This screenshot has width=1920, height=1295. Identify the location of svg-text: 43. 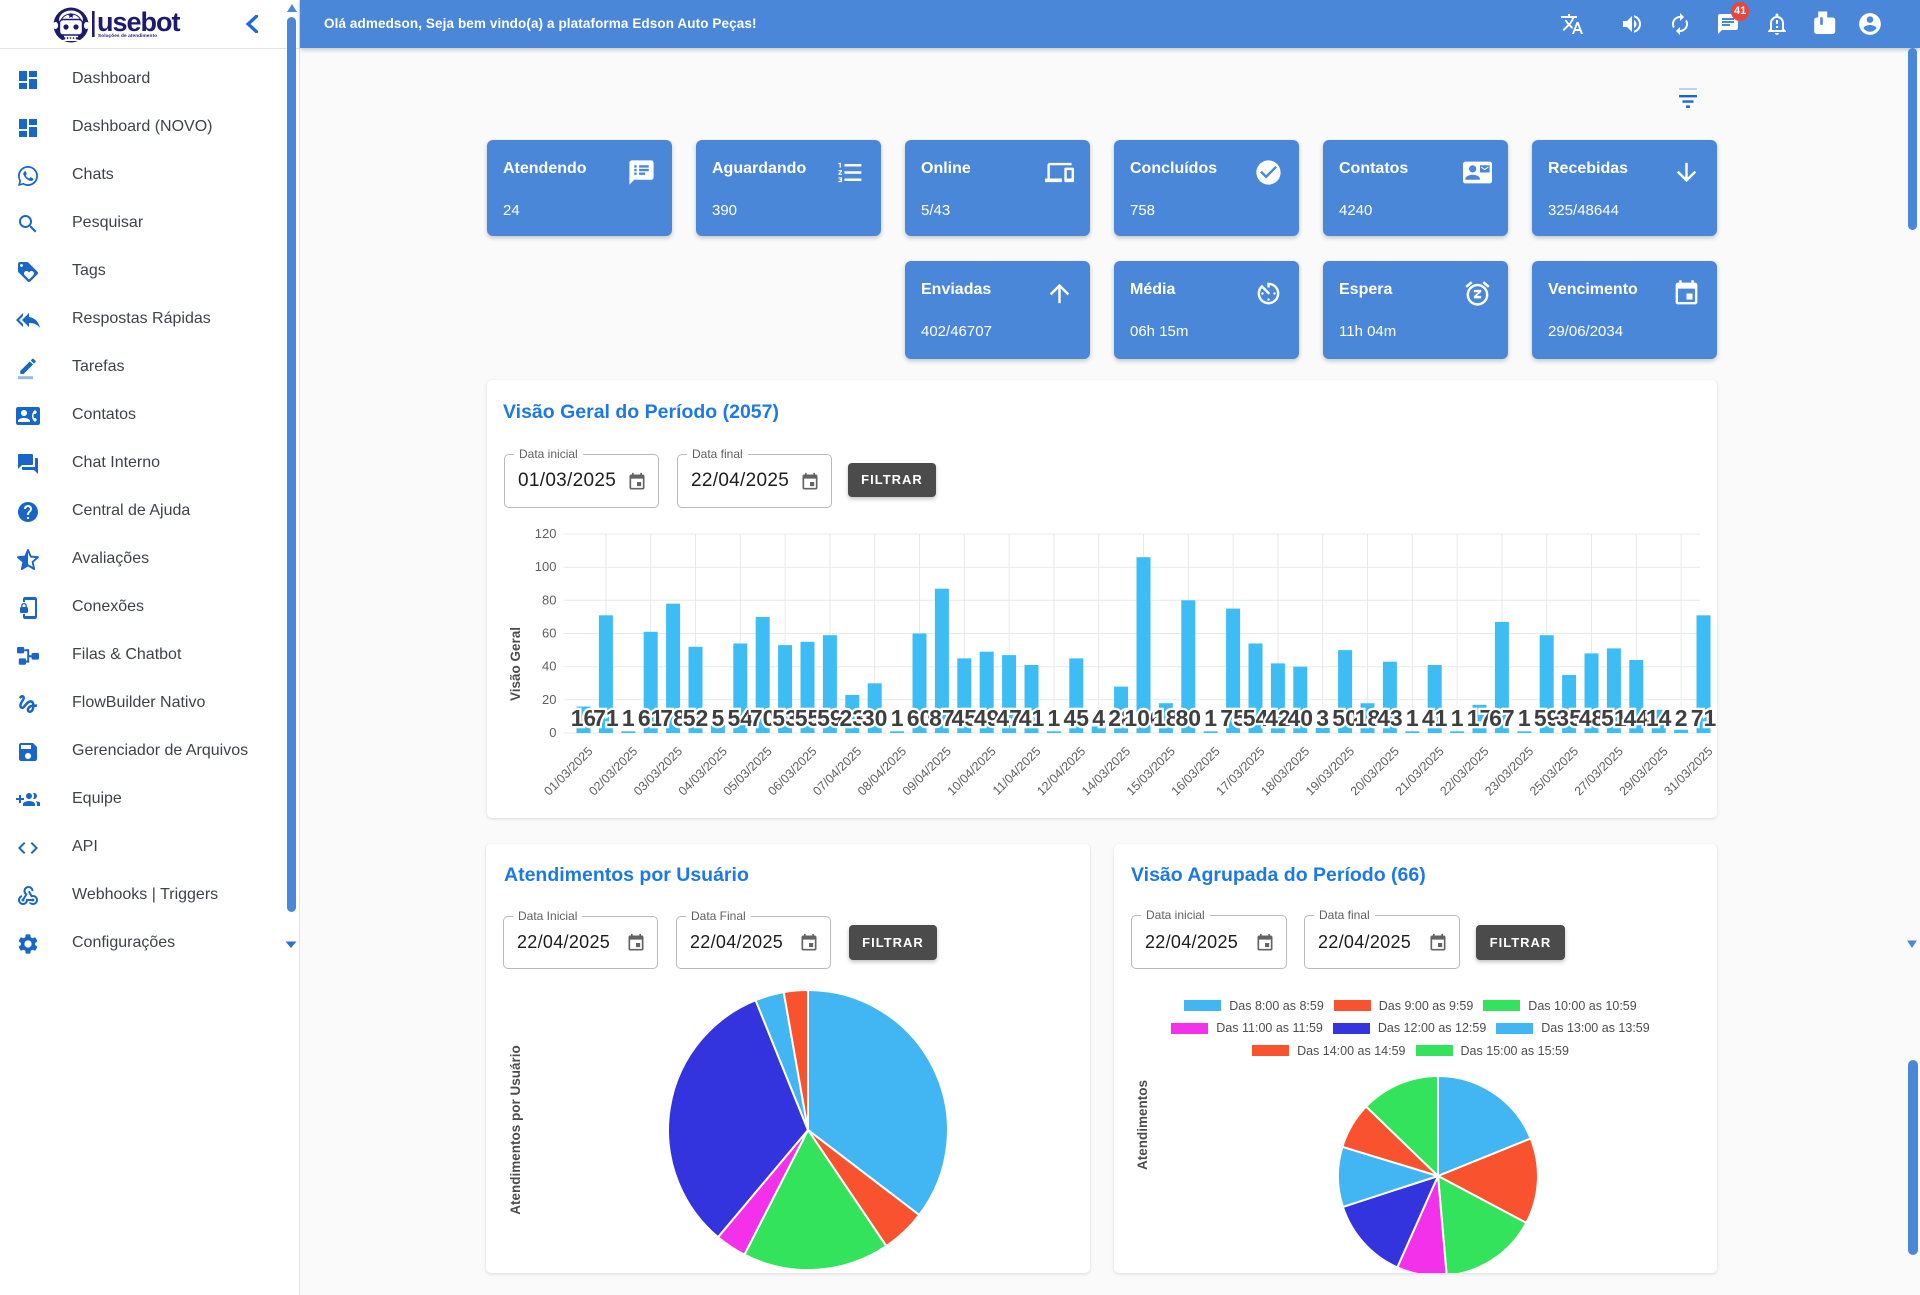
(1390, 718).